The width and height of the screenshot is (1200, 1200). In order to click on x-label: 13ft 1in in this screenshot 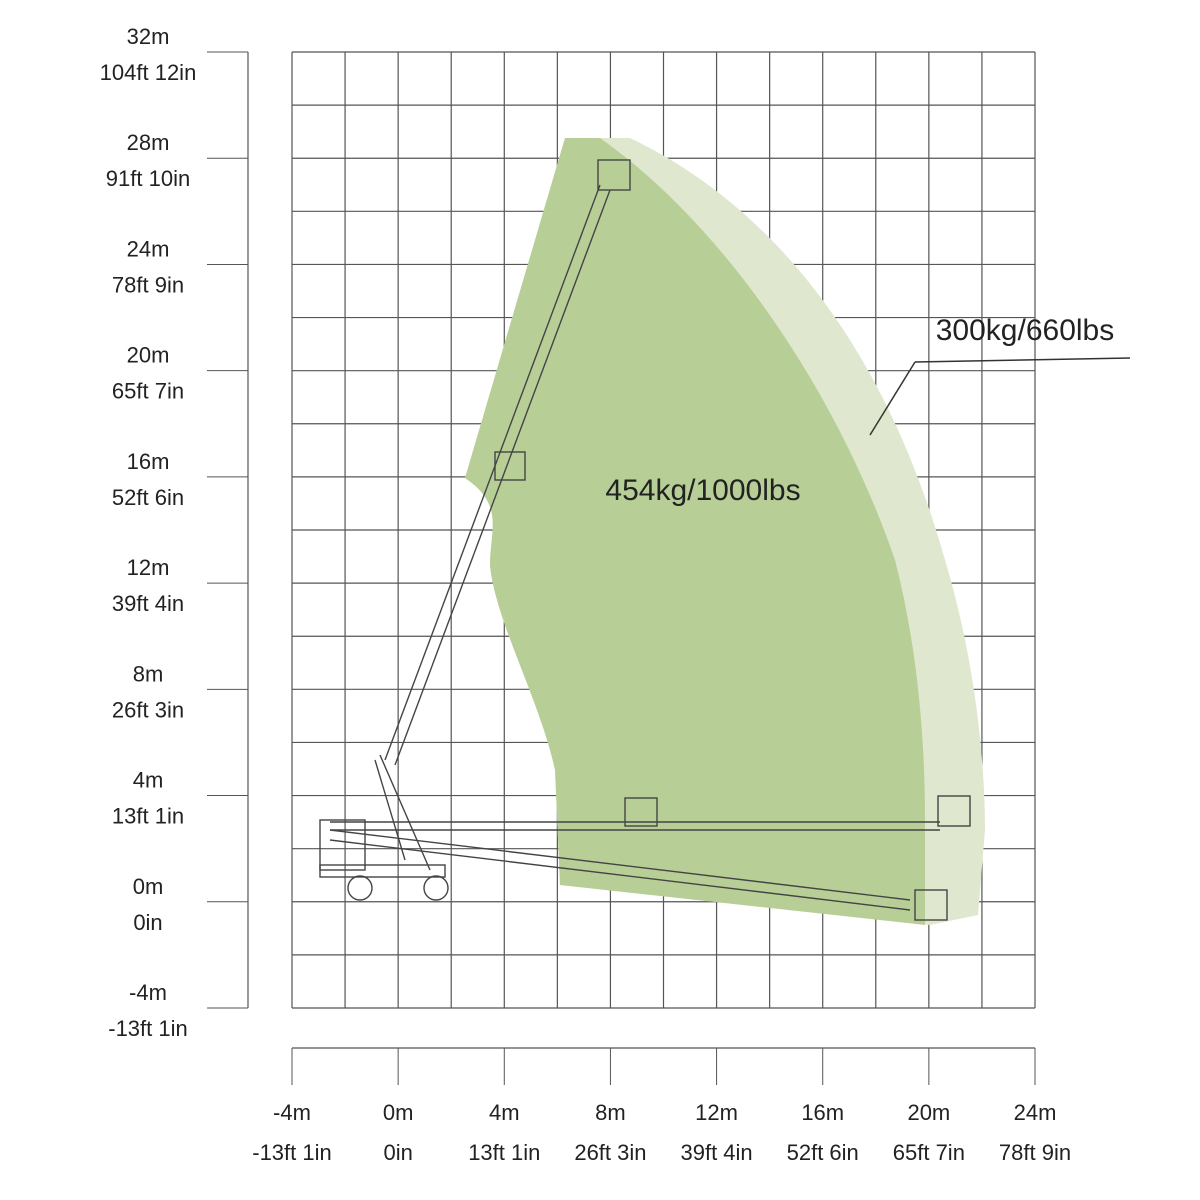, I will do `click(504, 1152)`.